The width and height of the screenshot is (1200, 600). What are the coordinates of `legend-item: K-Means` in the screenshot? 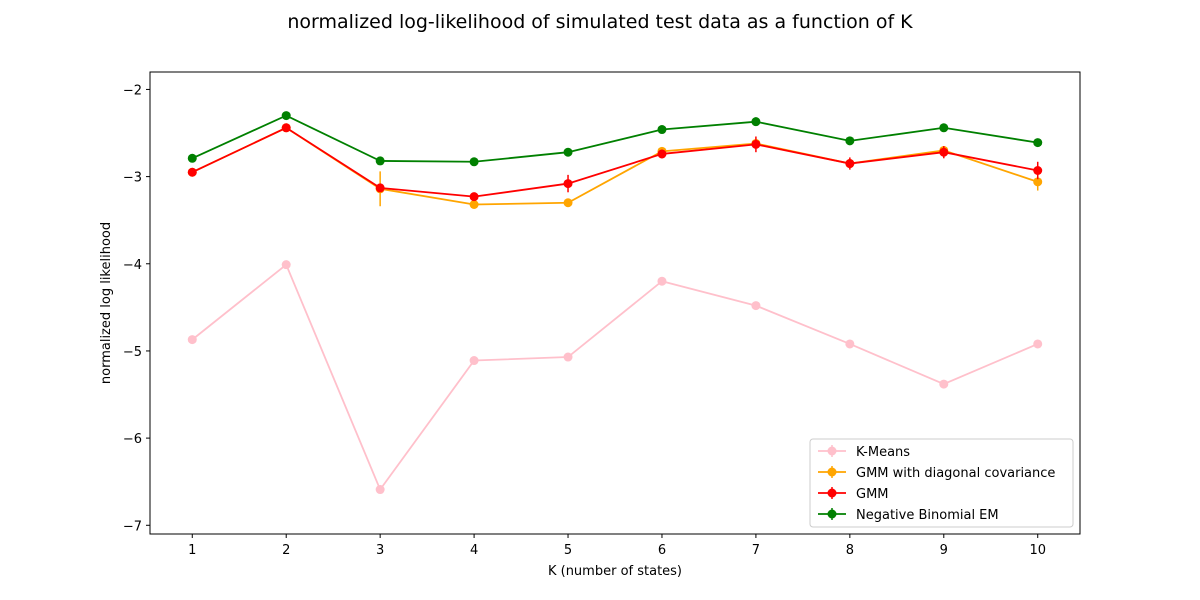 It's located at (864, 452).